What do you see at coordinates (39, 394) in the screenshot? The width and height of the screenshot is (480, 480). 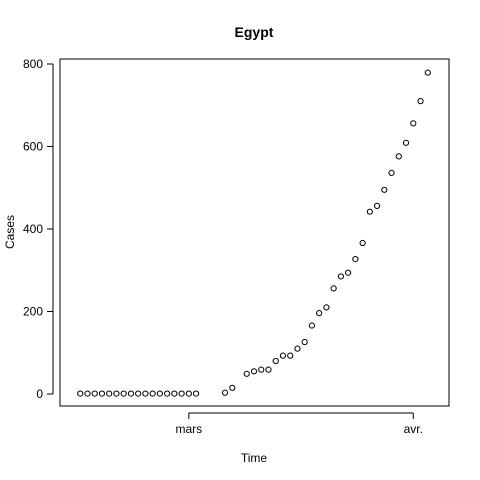 I see `y-tick-label: 0` at bounding box center [39, 394].